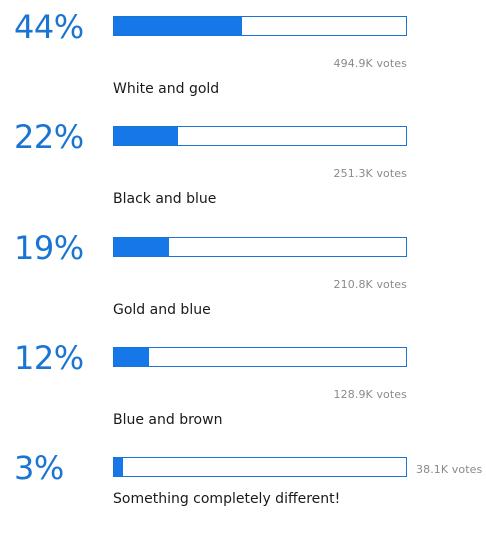 This screenshot has height=551, width=486. Describe the element at coordinates (39, 468) in the screenshot. I see `percent-label: 3%` at that location.